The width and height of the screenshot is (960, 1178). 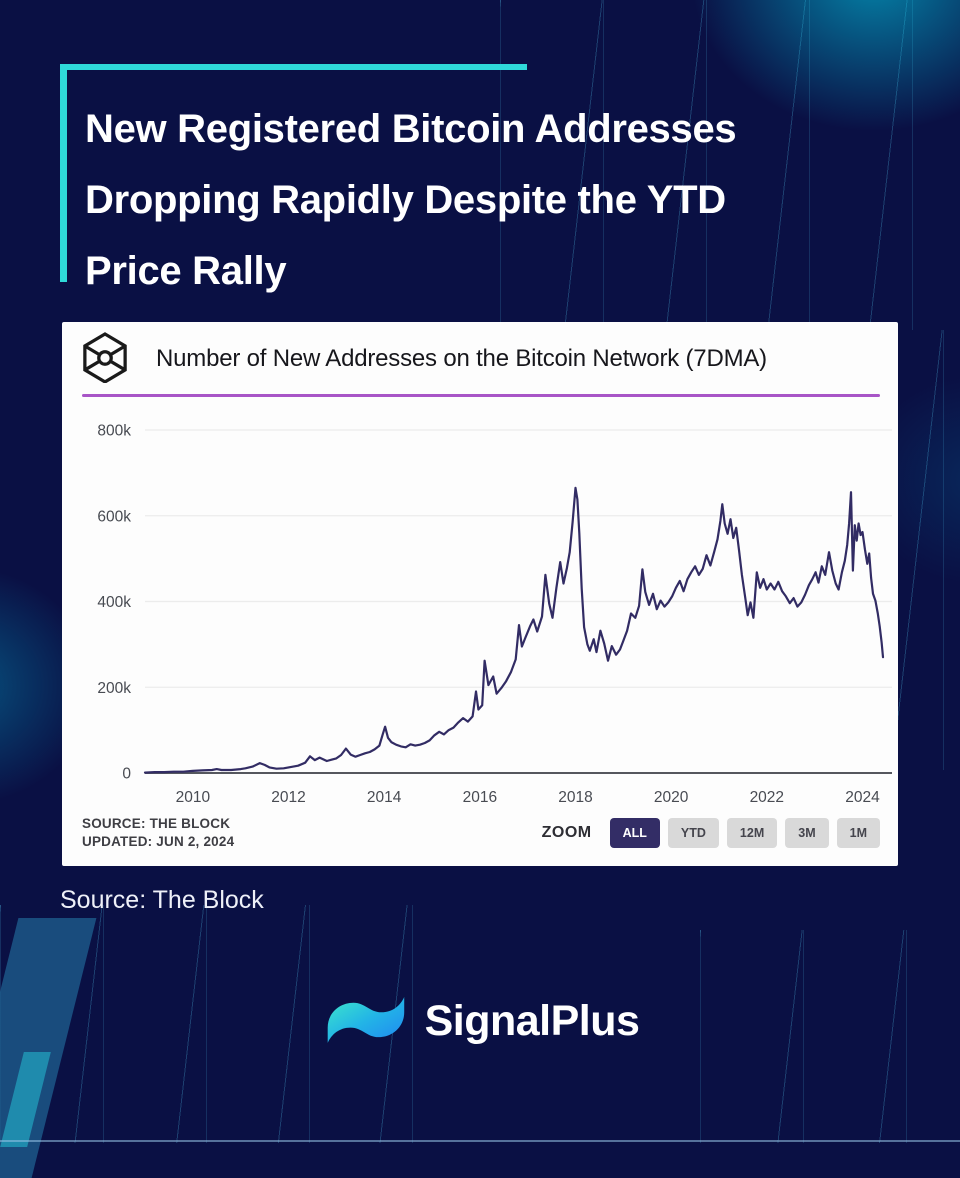 I want to click on zoom-controls: ZOOM ALL YTD 12M 3M 1M, so click(x=710, y=833).